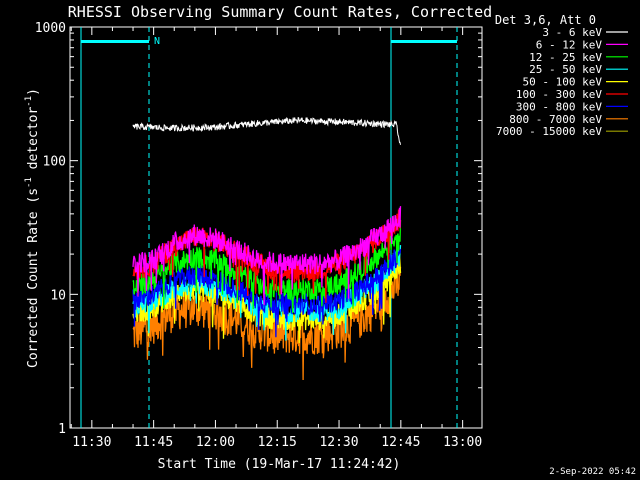 The image size is (640, 480). I want to click on y-axis-label-main: Corrected Count Rate (s, so click(33, 278).